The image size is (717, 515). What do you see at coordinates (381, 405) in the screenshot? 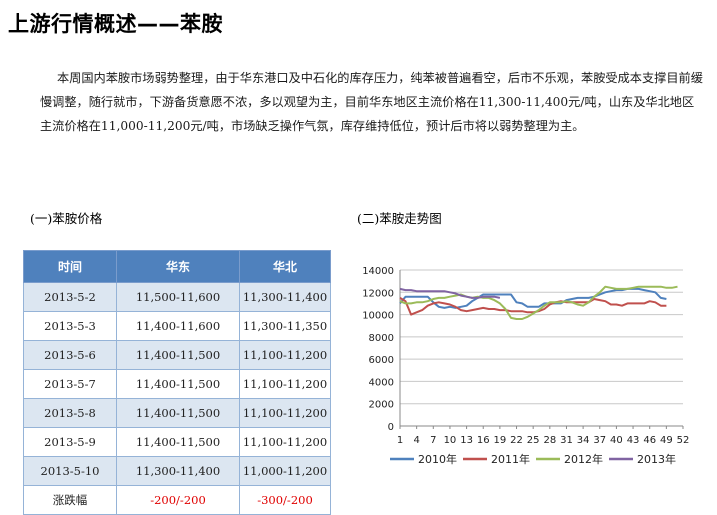
I see `y-tick-label: 2000` at bounding box center [381, 405].